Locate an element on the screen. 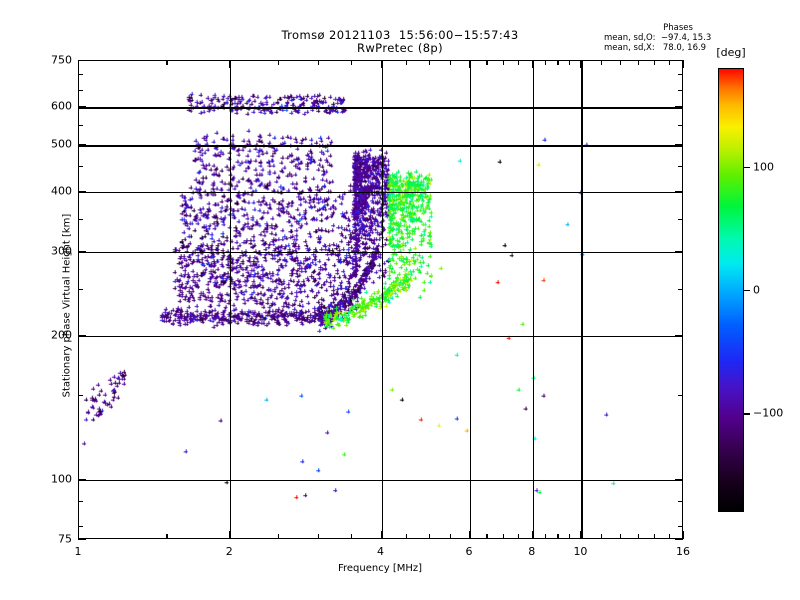  phase-stats-o-mode: mean, sd,O: −97.4, 15.3 is located at coordinates (658, 37).